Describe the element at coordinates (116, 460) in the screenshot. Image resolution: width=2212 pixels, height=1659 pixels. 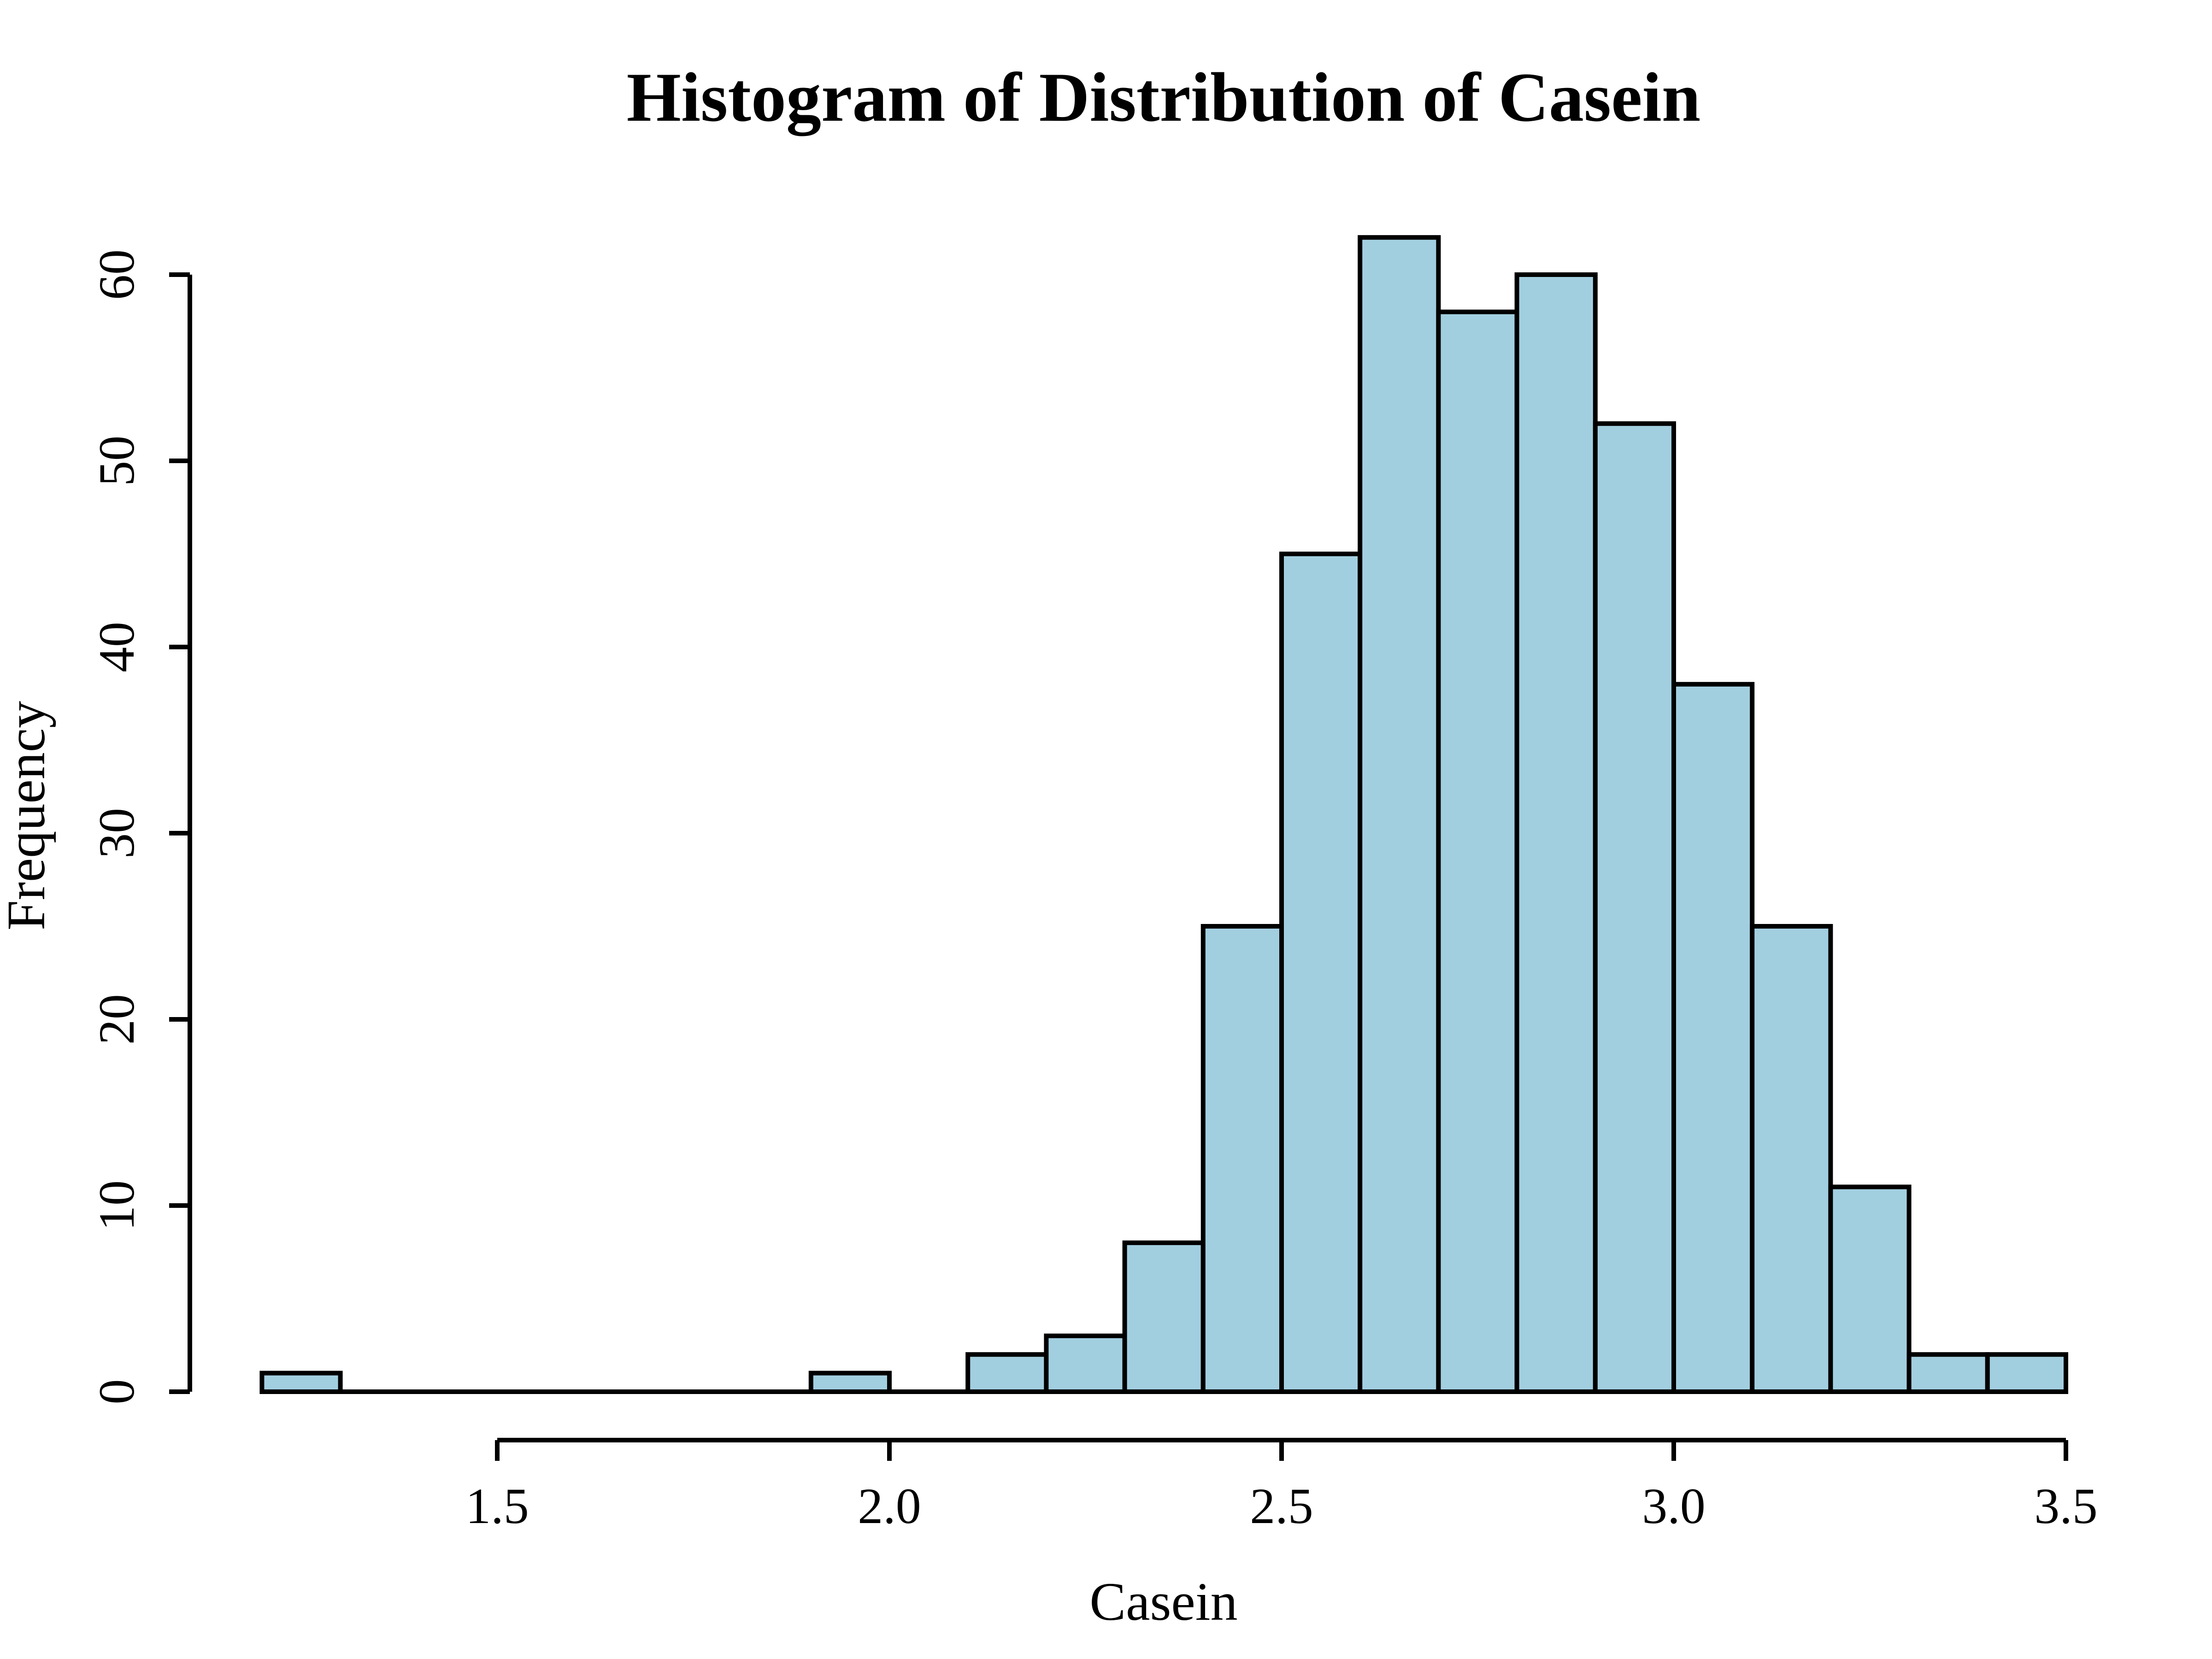
I see `y-tick-label-5: 50` at that location.